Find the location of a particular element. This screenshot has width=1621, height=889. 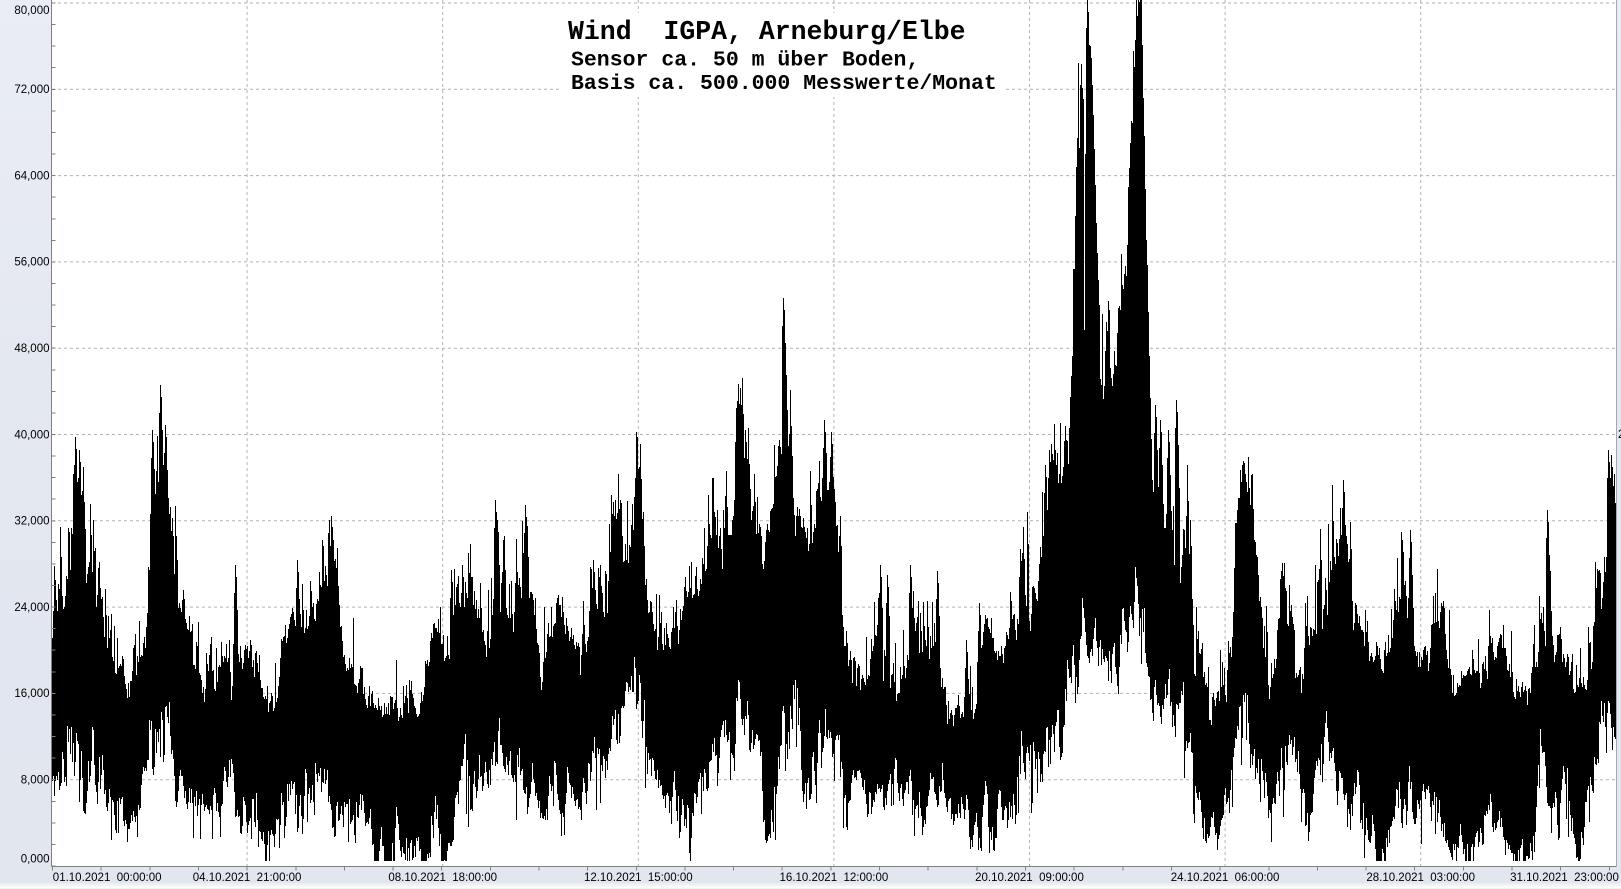

svg-text: 72,000 is located at coordinates (31, 90).